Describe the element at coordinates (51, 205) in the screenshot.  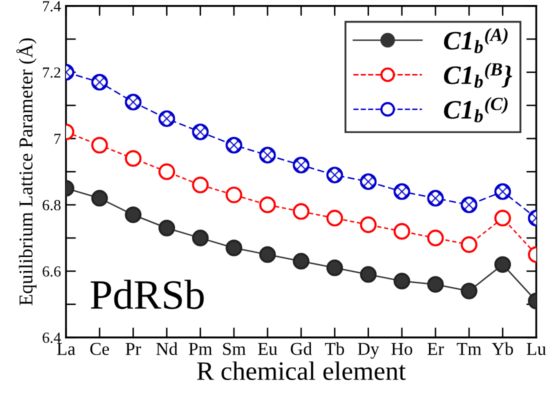
I see `y-tick-label: 6.8` at that location.